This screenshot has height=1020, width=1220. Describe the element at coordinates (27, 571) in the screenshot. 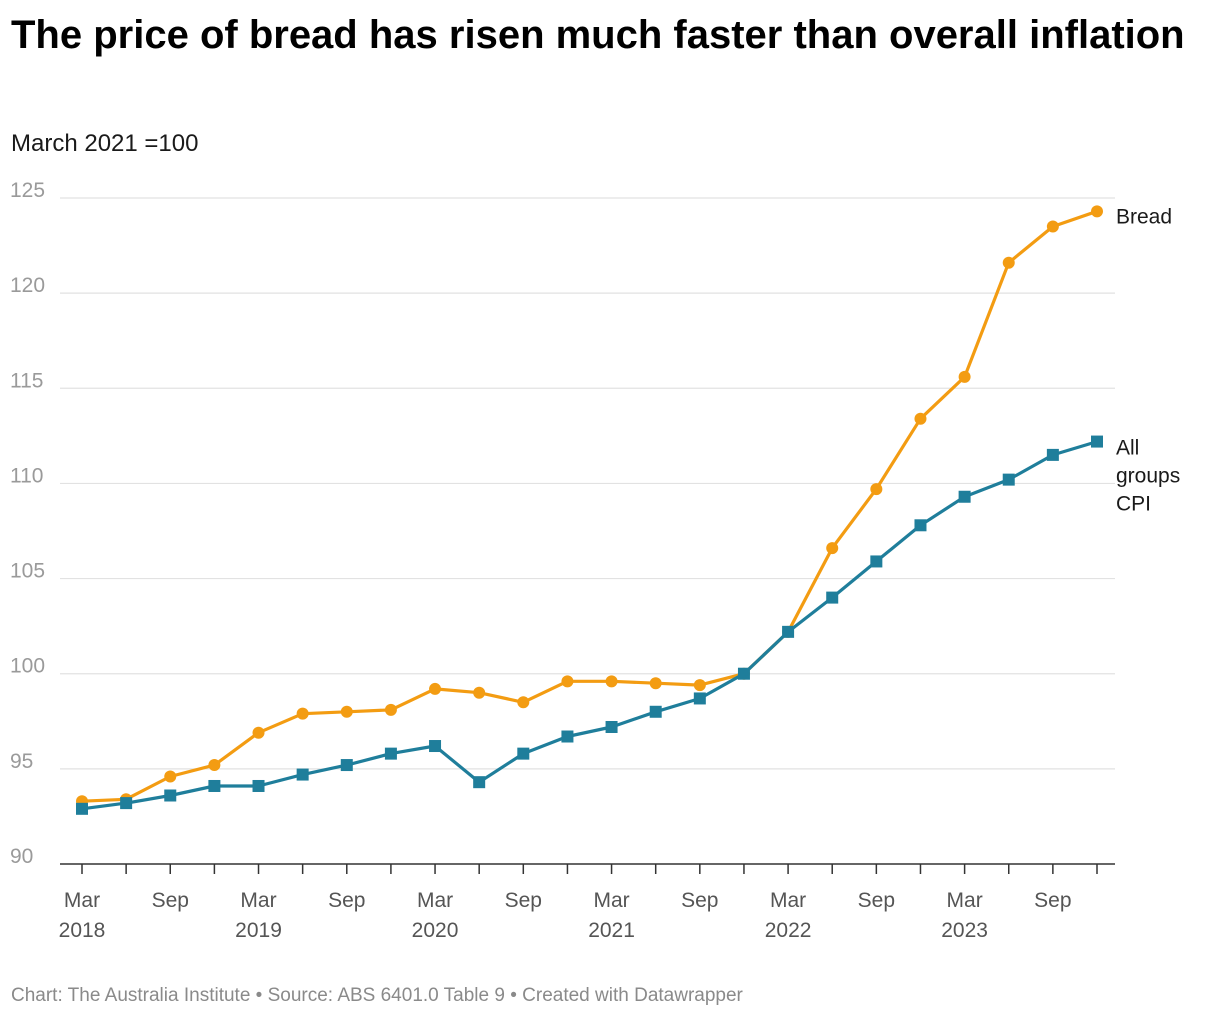

I see `y-tick-label: 105` at that location.